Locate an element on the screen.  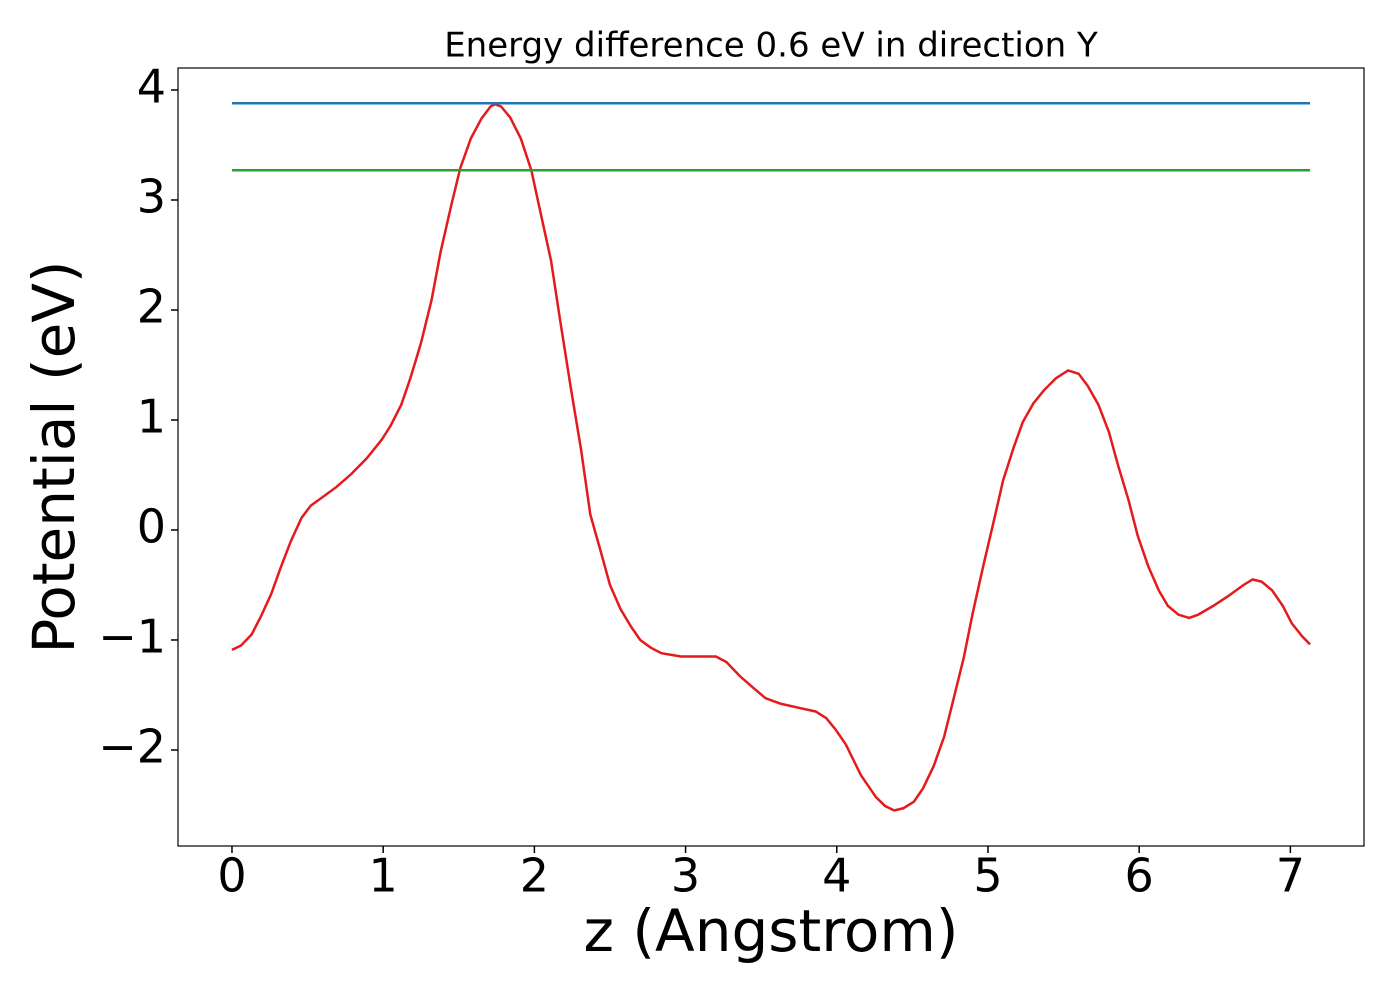
y-tick-label: −2 is located at coordinates (132, 746).